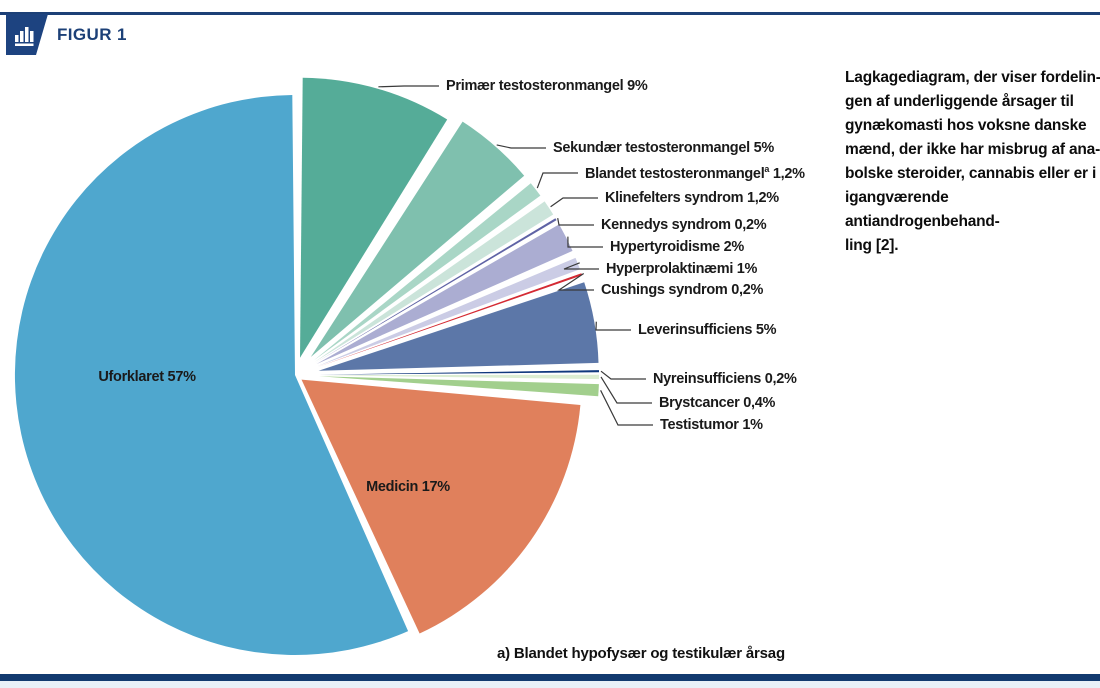 Image resolution: width=1100 pixels, height=688 pixels. I want to click on caption-line: igangværende antiandrogenbehand-, so click(922, 209).